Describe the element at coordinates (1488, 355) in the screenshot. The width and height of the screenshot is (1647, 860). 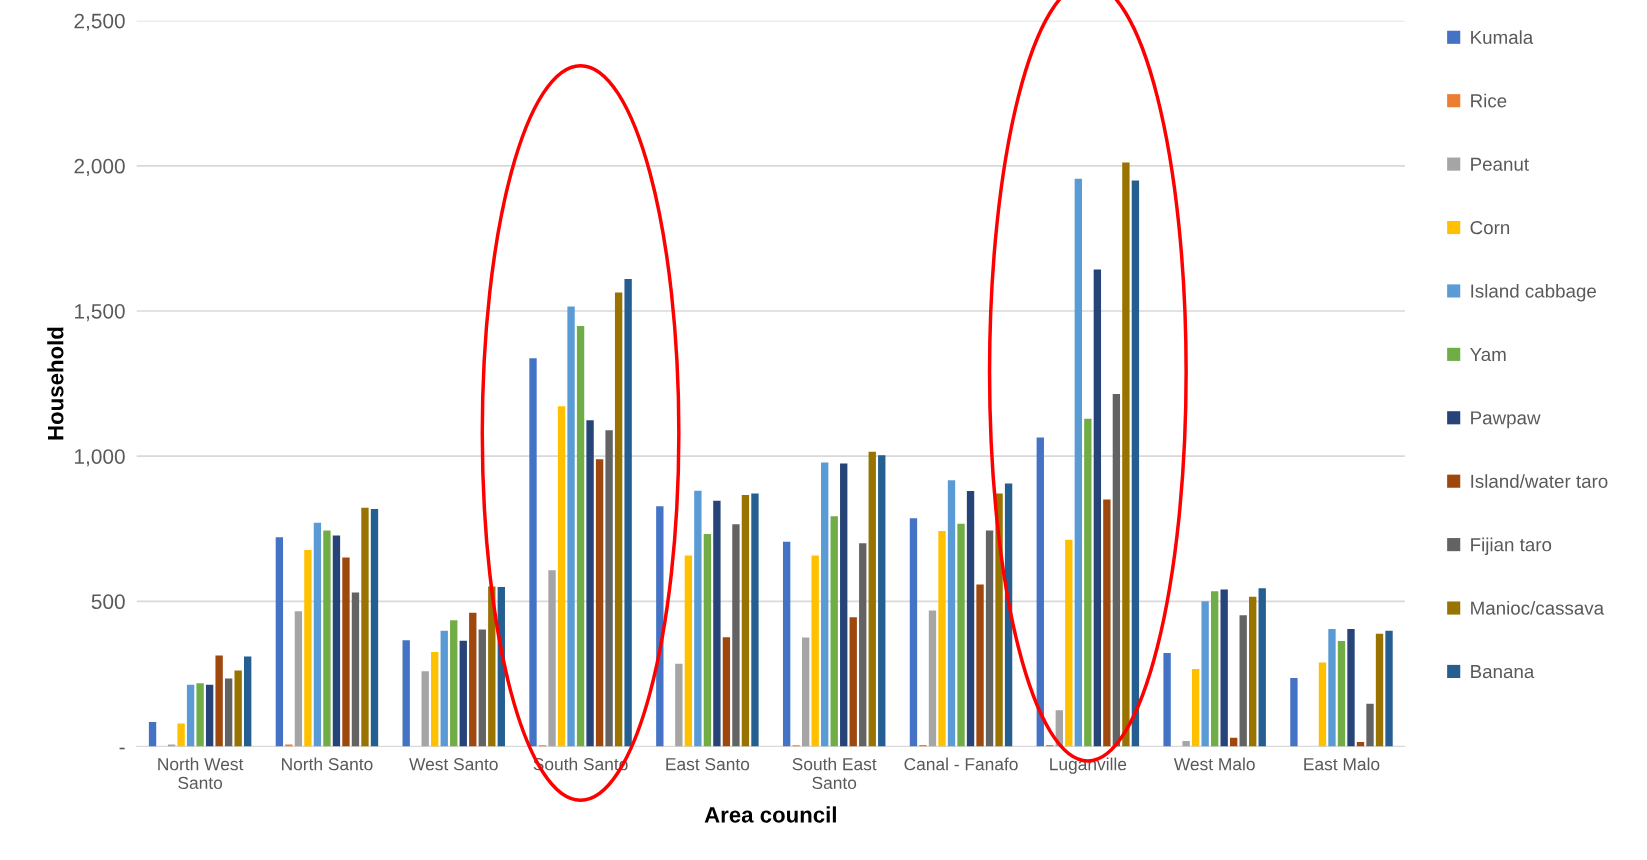
I see `legend-label: Yam` at that location.